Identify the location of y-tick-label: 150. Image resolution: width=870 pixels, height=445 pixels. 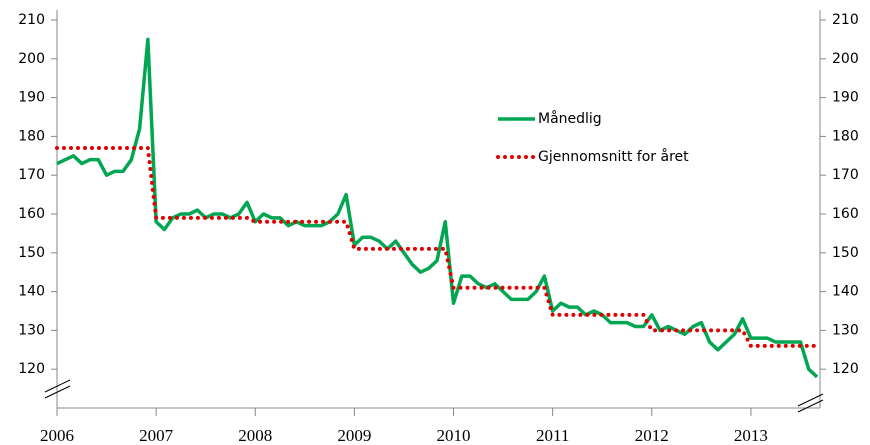
(31, 253).